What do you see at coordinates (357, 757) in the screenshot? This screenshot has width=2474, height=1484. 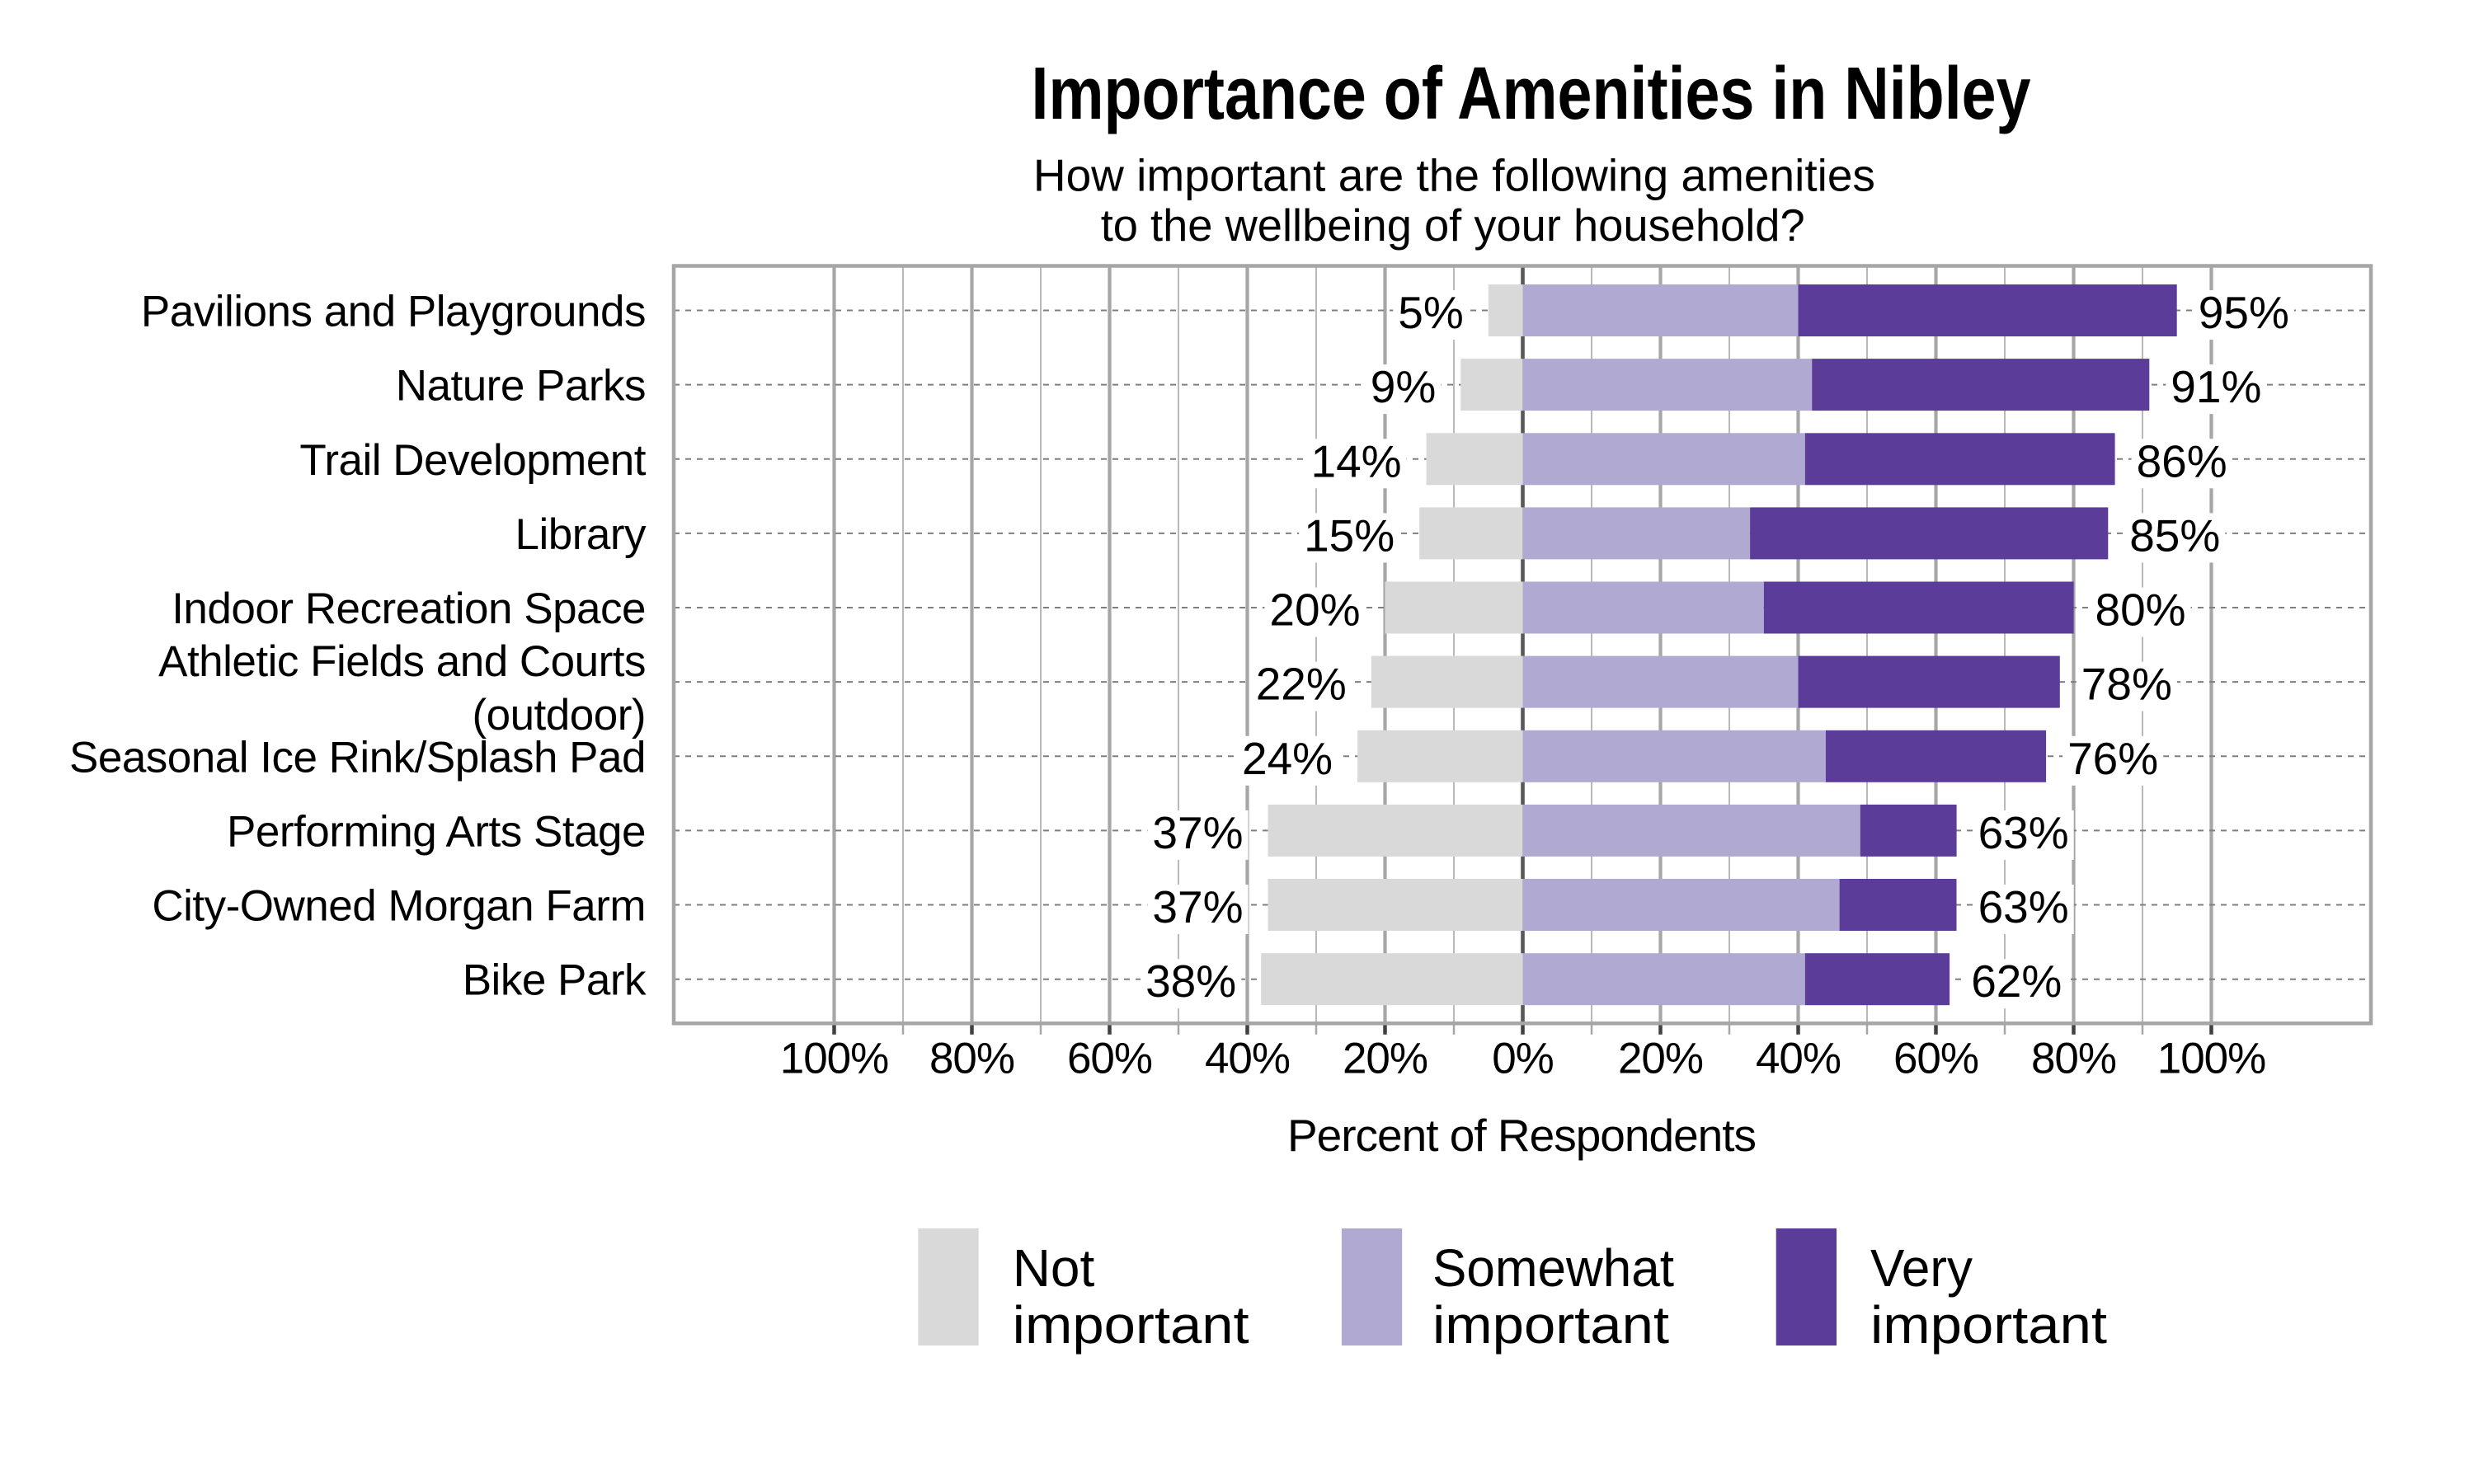 I see `svg-text: Seasonal Ice Rink/Splash Pad` at bounding box center [357, 757].